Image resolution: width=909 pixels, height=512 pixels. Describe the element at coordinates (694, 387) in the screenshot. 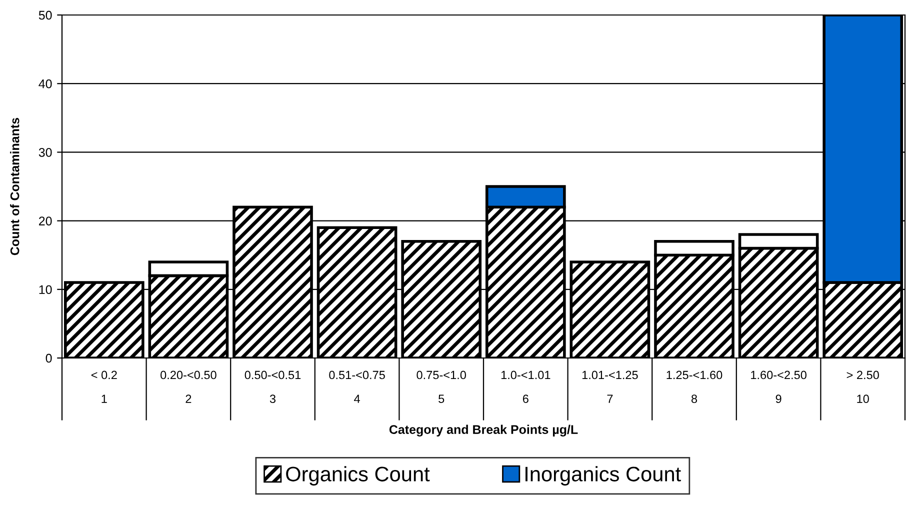

I see `category-label: 1.25-<1.60 8` at that location.